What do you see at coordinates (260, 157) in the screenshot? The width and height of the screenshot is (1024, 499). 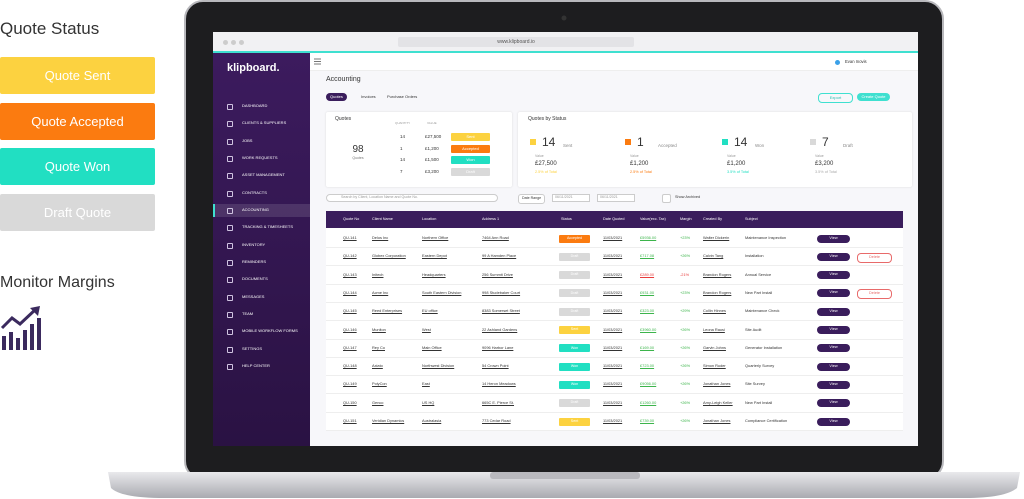 I see `menu-item: WORK REQUESTS` at bounding box center [260, 157].